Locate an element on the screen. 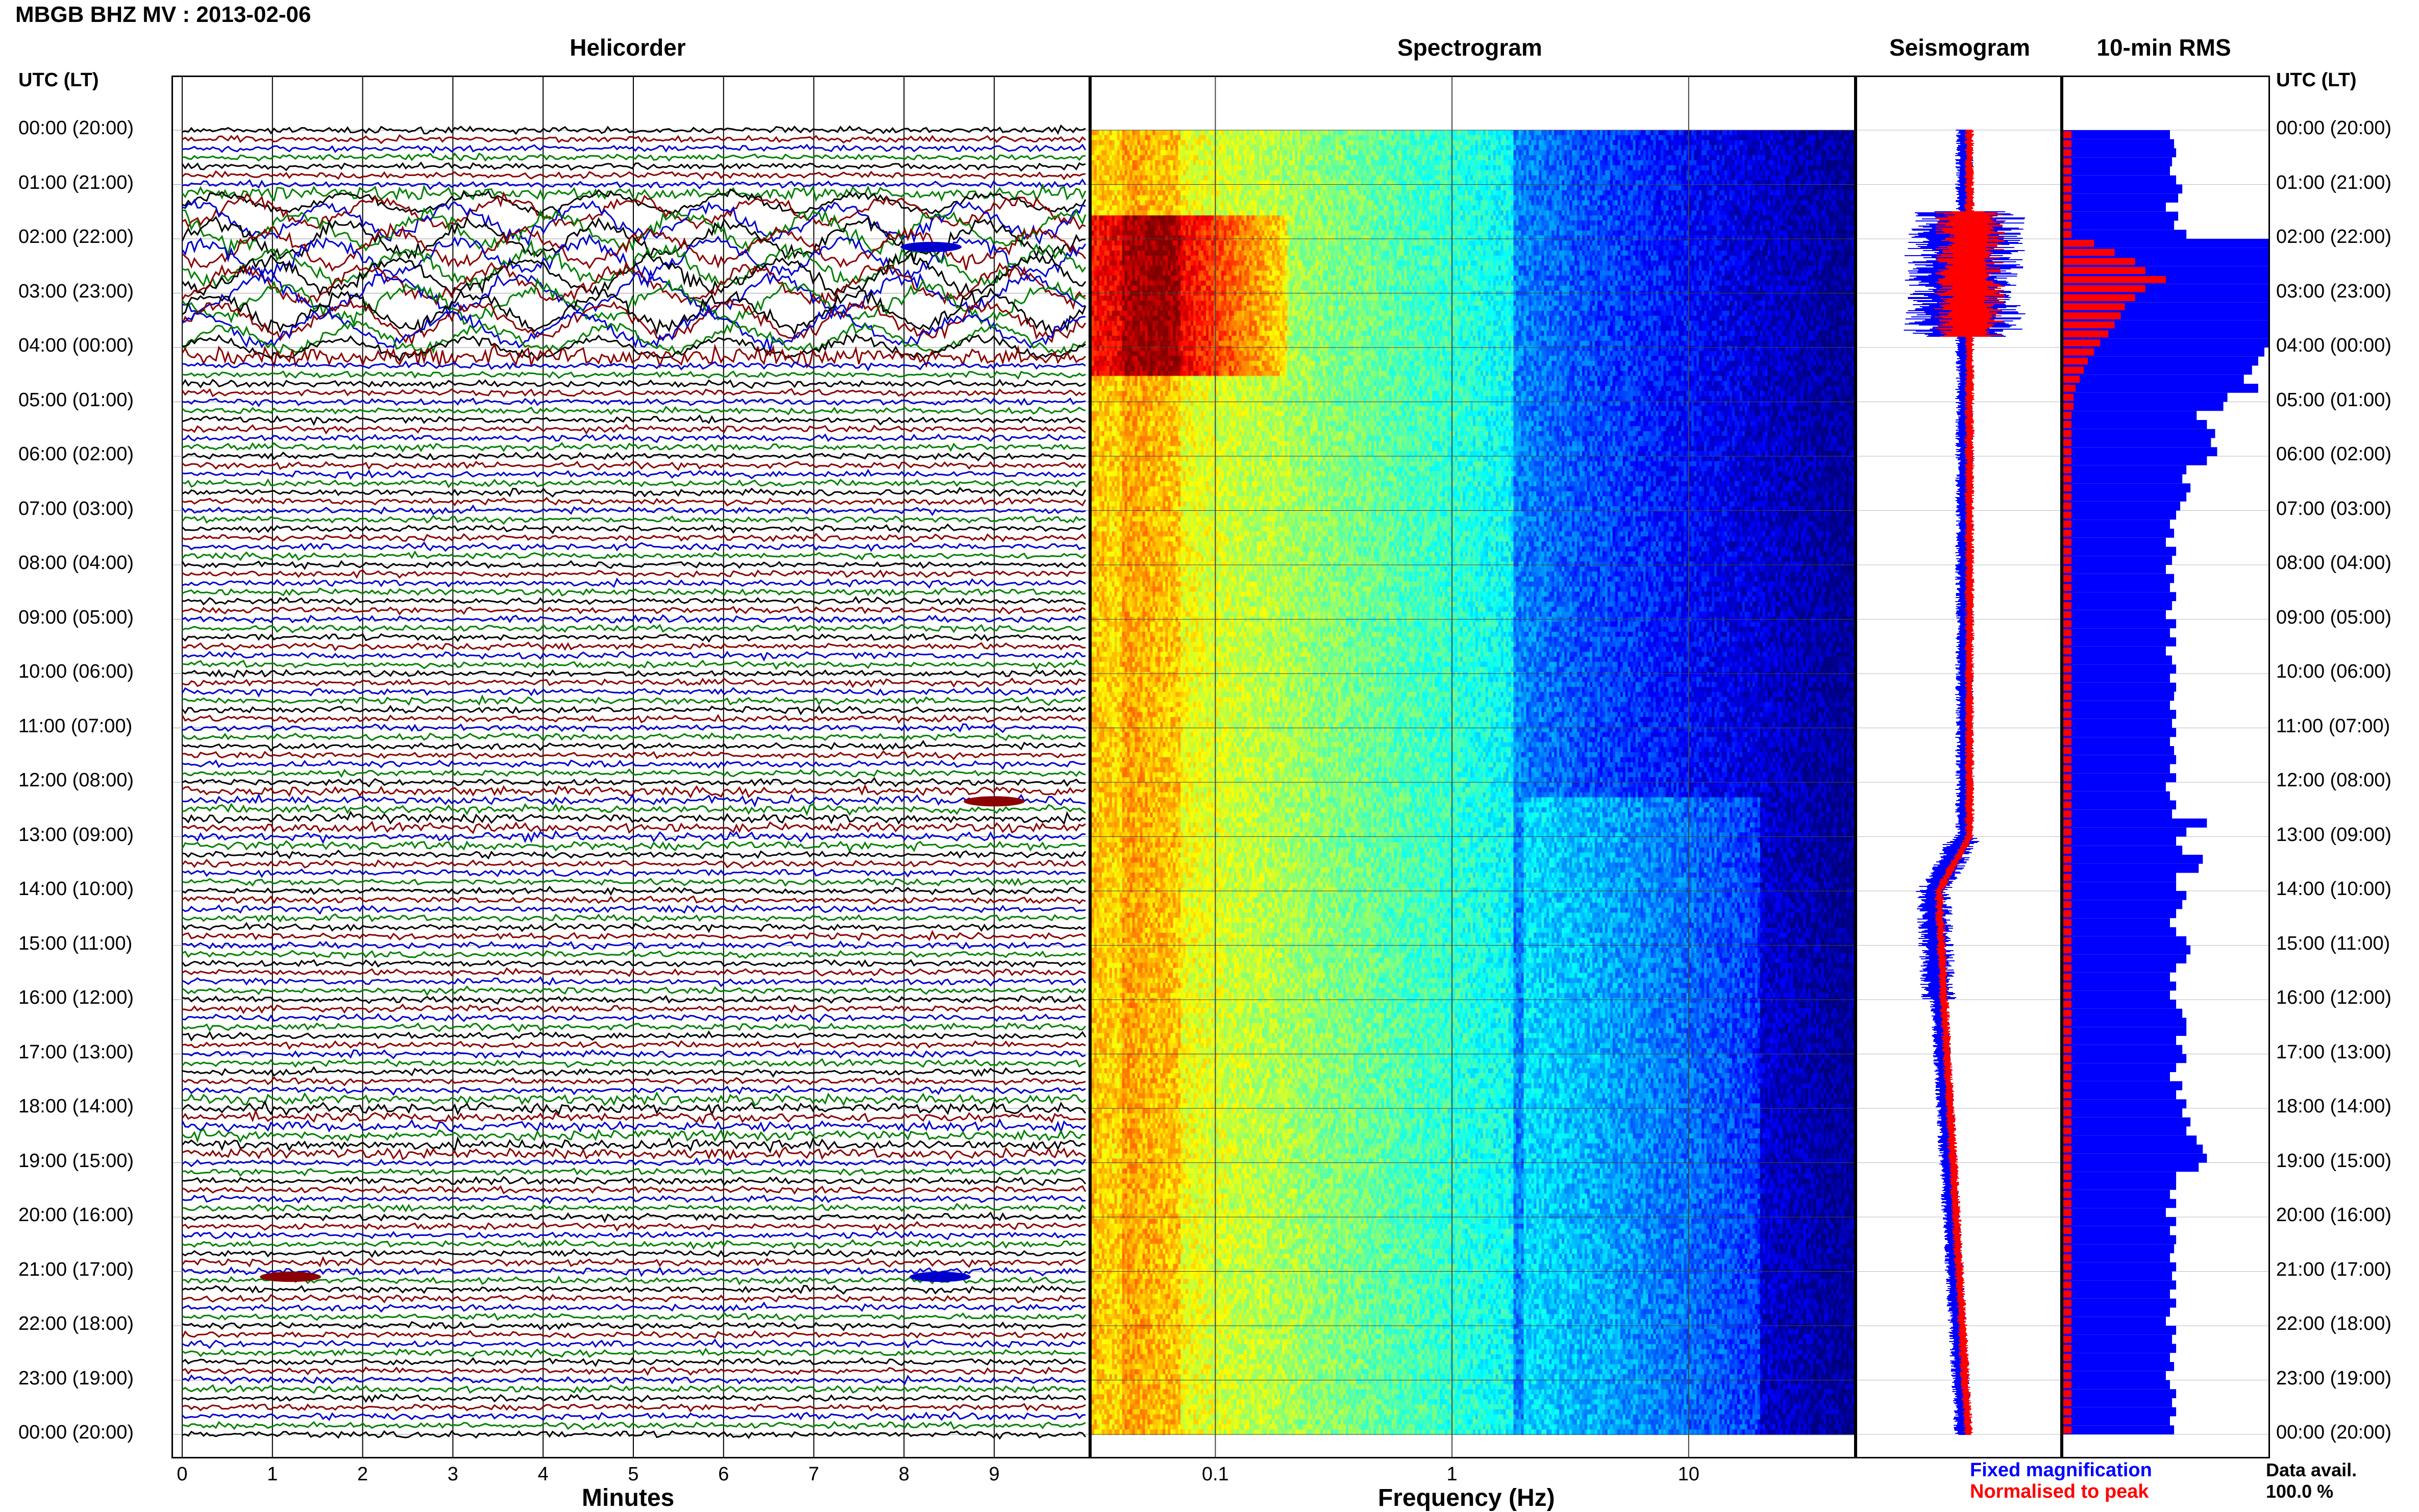 This screenshot has width=2419, height=1512. time-label-left: 08:00 (04:00) is located at coordinates (76, 563).